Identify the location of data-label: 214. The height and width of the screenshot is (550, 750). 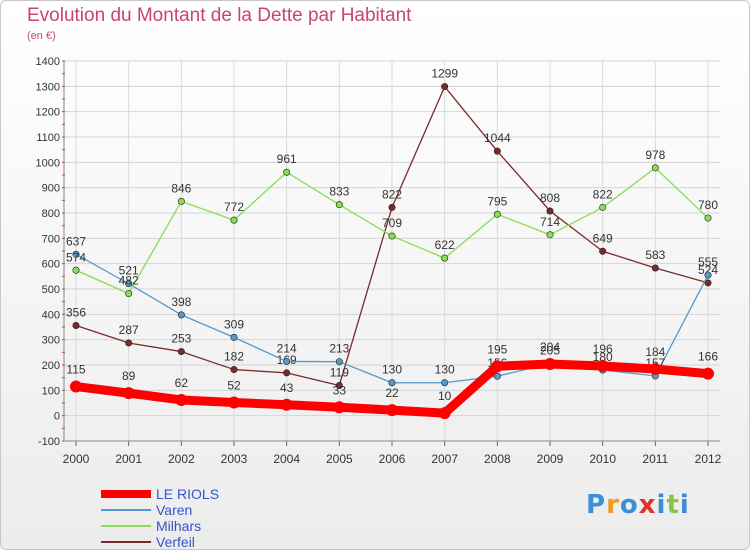
(287, 348).